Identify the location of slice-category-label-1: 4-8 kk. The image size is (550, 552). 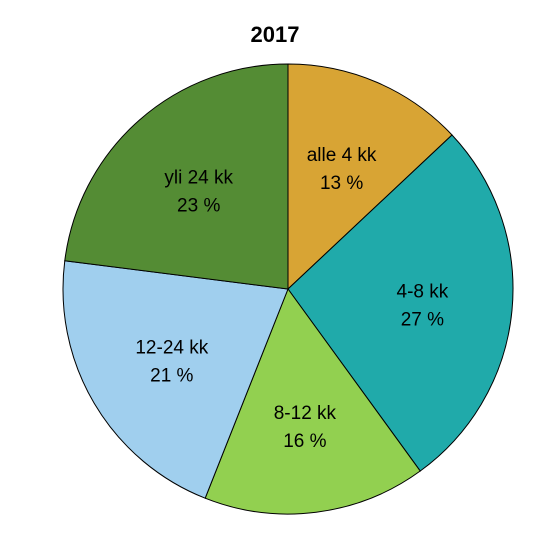
(423, 292).